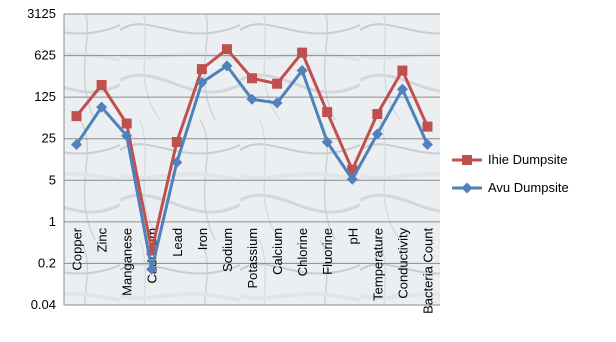 This screenshot has width=616, height=342. I want to click on y-tick-label: 25, so click(49, 138).